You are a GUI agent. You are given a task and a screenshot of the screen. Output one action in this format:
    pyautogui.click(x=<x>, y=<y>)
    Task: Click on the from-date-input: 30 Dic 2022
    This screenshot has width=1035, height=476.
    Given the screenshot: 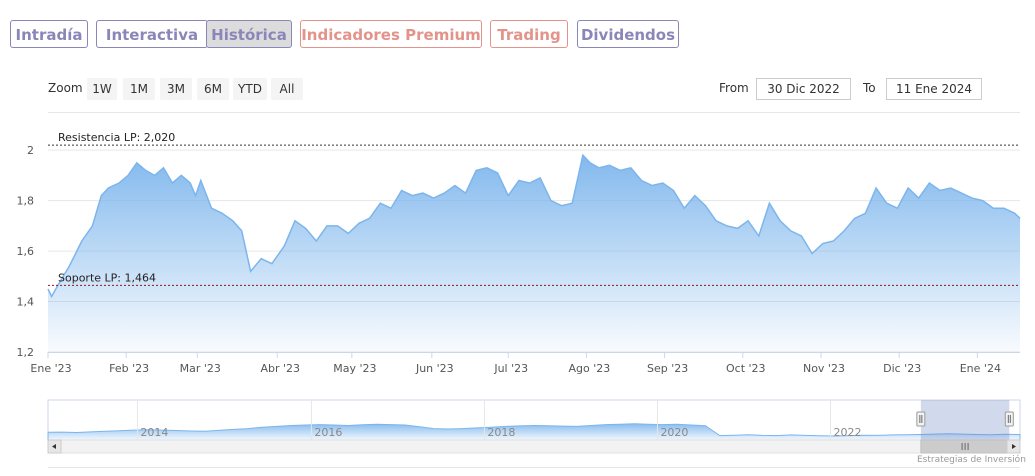 What is the action you would take?
    pyautogui.click(x=803, y=89)
    